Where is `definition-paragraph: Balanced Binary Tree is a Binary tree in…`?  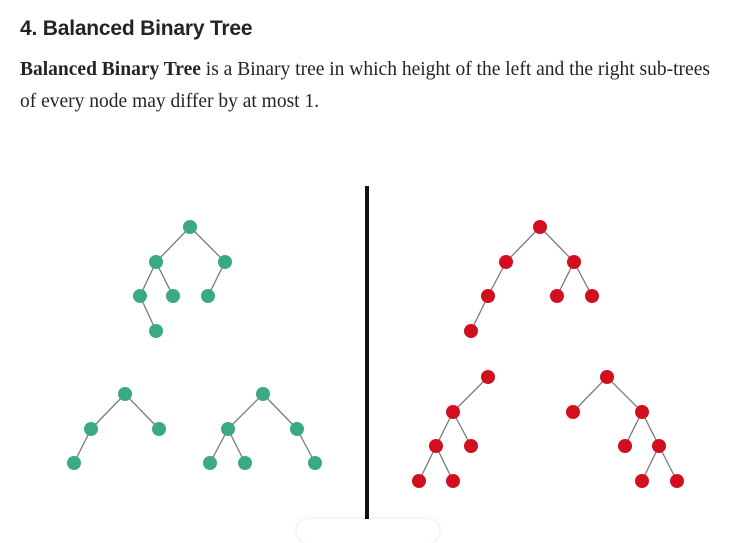
definition-paragraph: Balanced Binary Tree is a Binary tree in… is located at coordinates (372, 86).